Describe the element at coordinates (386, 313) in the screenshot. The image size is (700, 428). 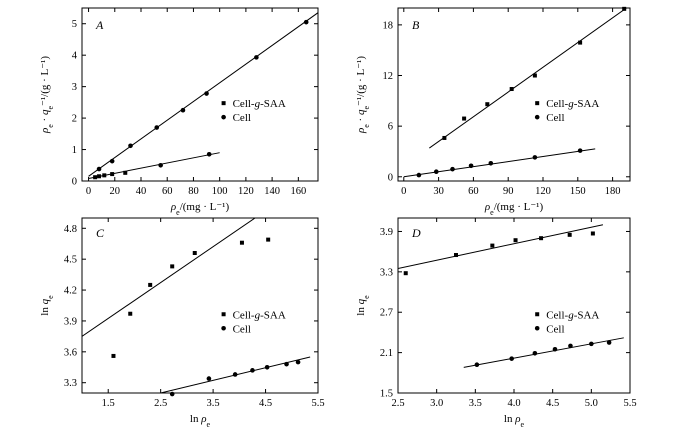
I see `y-tick-label: 2.7` at that location.